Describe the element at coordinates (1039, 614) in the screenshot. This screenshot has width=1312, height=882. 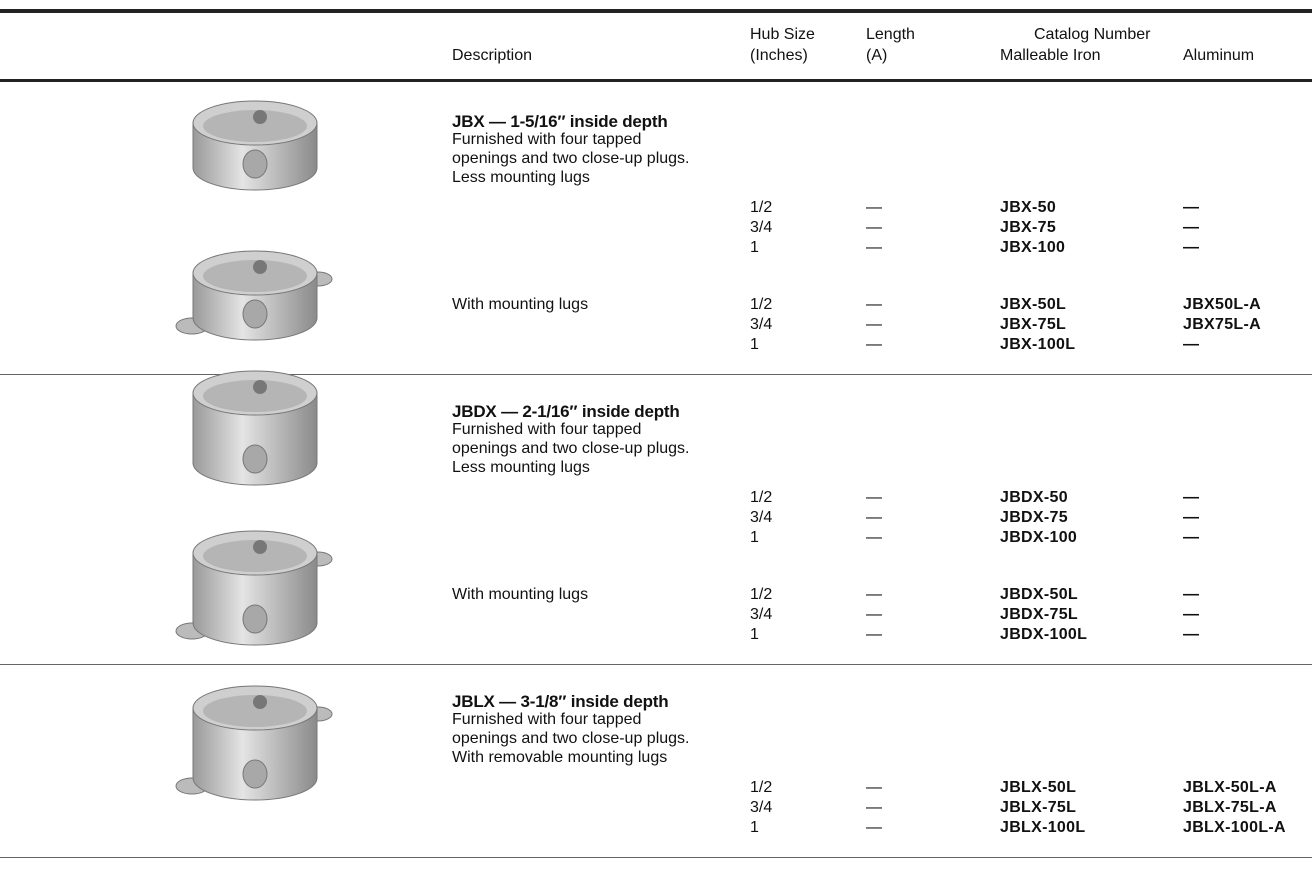
I see `catalog-number: JBDX-75L` at that location.